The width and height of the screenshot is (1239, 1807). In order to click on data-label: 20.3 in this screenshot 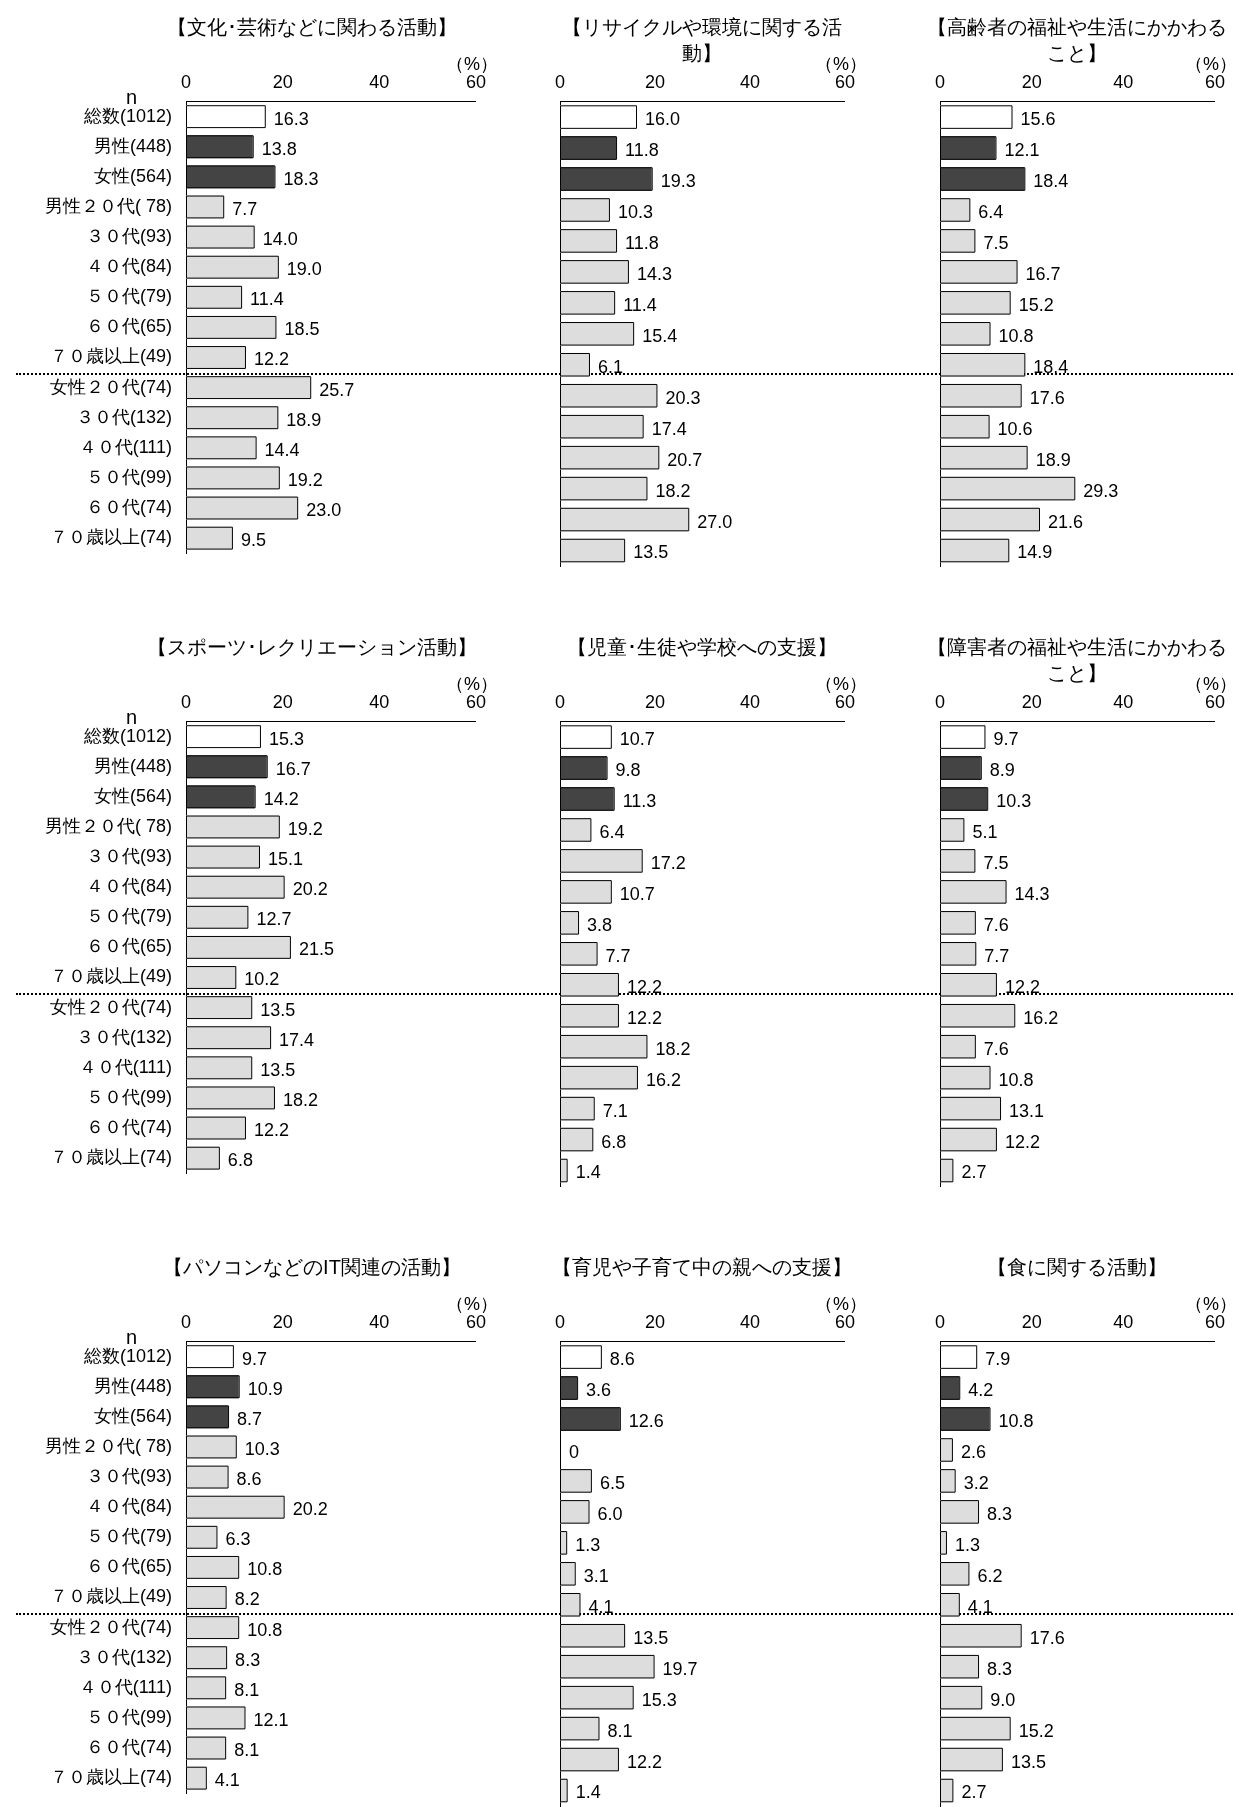, I will do `click(683, 397)`.